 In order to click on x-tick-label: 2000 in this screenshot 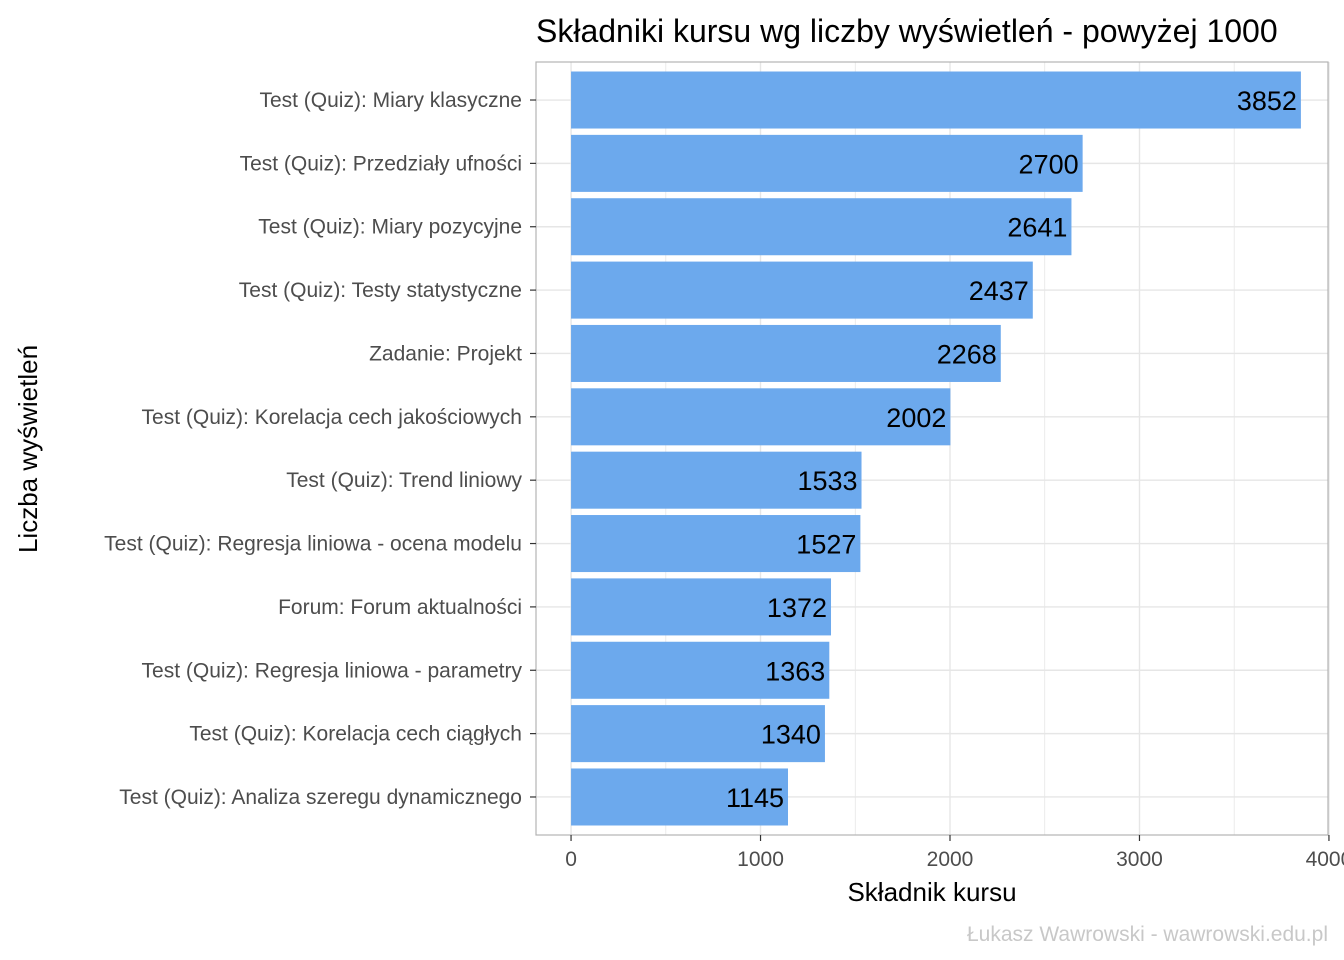, I will do `click(950, 859)`.